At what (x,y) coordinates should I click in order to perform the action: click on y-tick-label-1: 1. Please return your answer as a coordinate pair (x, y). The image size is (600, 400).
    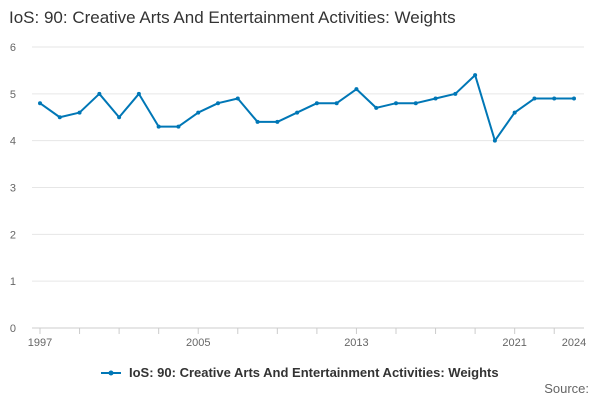
    Looking at the image, I should click on (13, 282).